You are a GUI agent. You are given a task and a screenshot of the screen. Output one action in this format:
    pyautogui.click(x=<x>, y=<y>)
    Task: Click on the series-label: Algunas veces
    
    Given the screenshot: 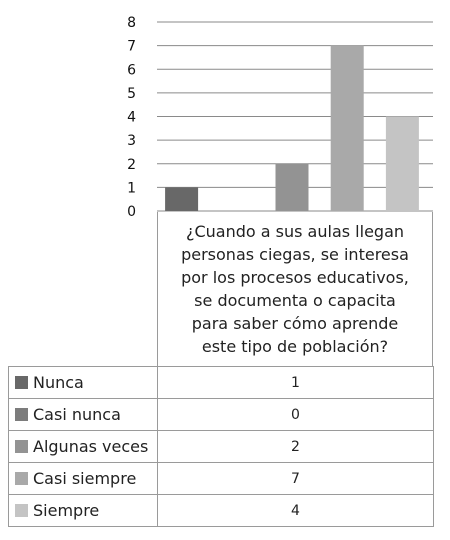 What is the action you would take?
    pyautogui.click(x=91, y=446)
    